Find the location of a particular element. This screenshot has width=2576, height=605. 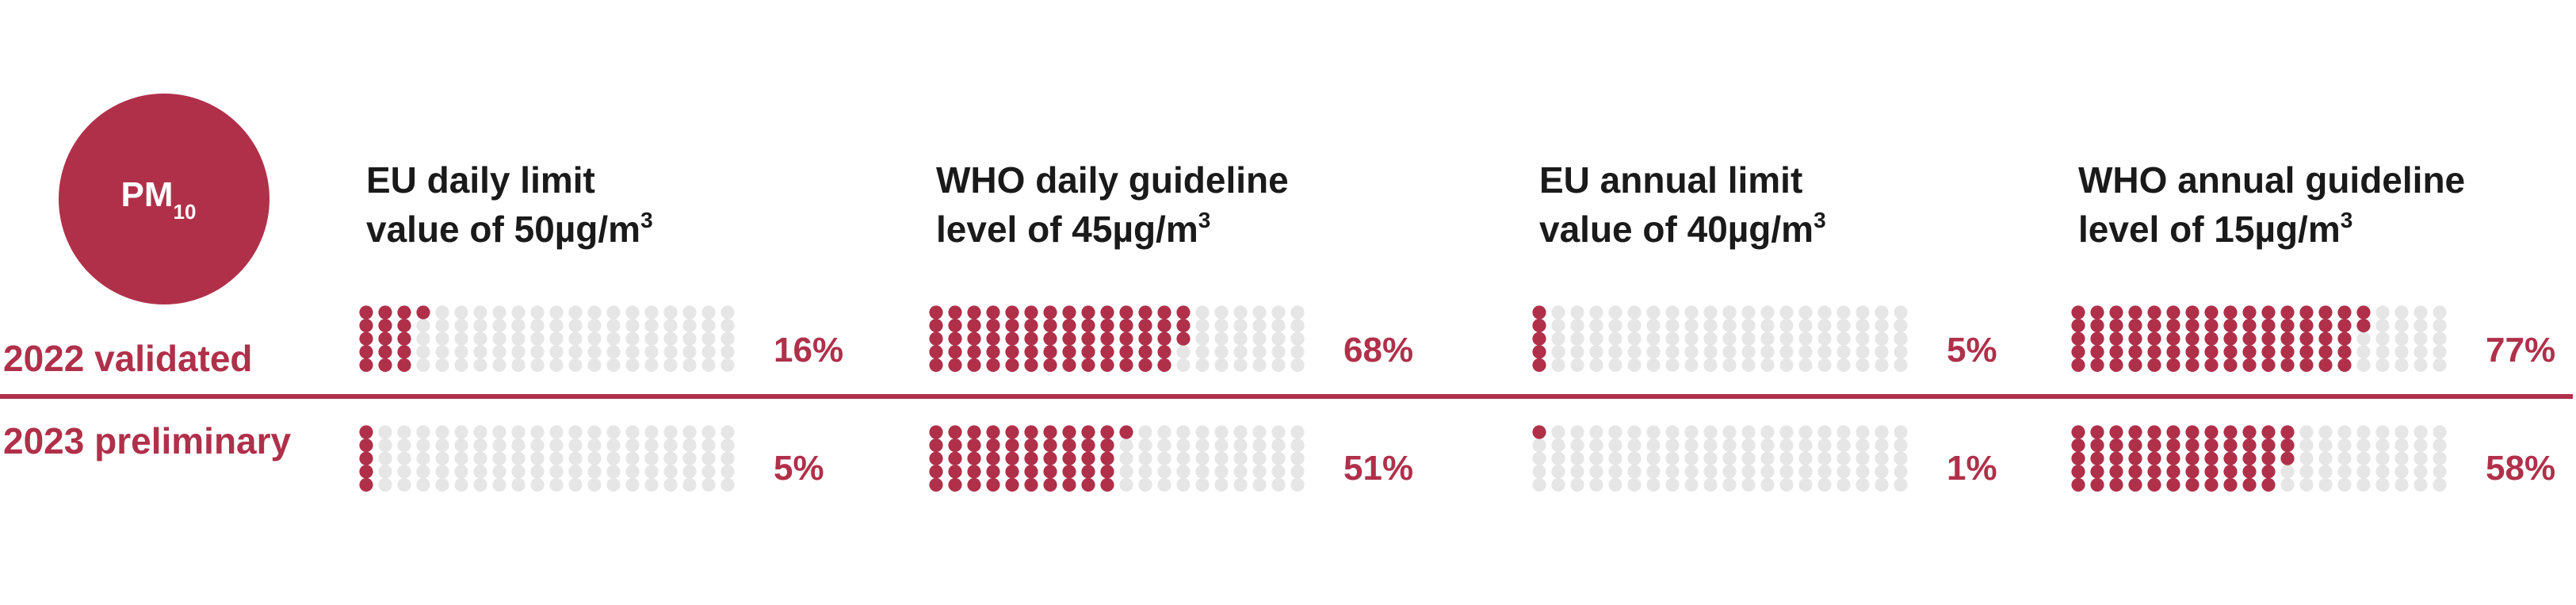

column-header: value of 50µg/m3 is located at coordinates (509, 229).